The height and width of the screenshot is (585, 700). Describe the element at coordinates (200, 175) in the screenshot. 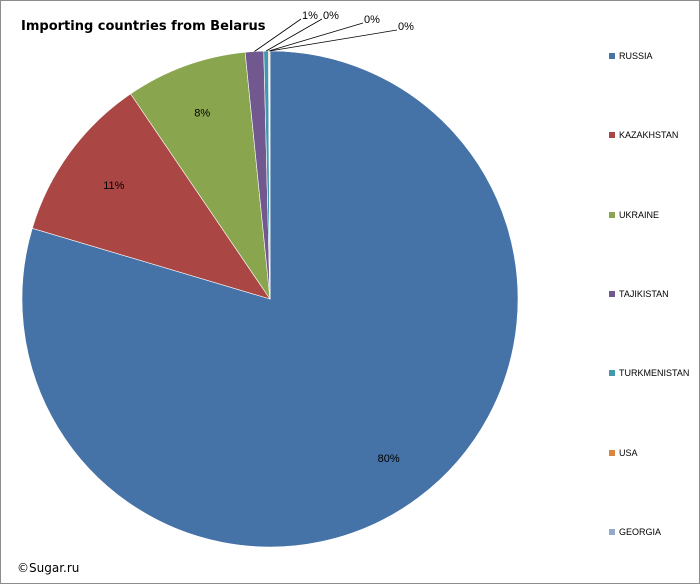

I see `pie-slice-ukraine` at that location.